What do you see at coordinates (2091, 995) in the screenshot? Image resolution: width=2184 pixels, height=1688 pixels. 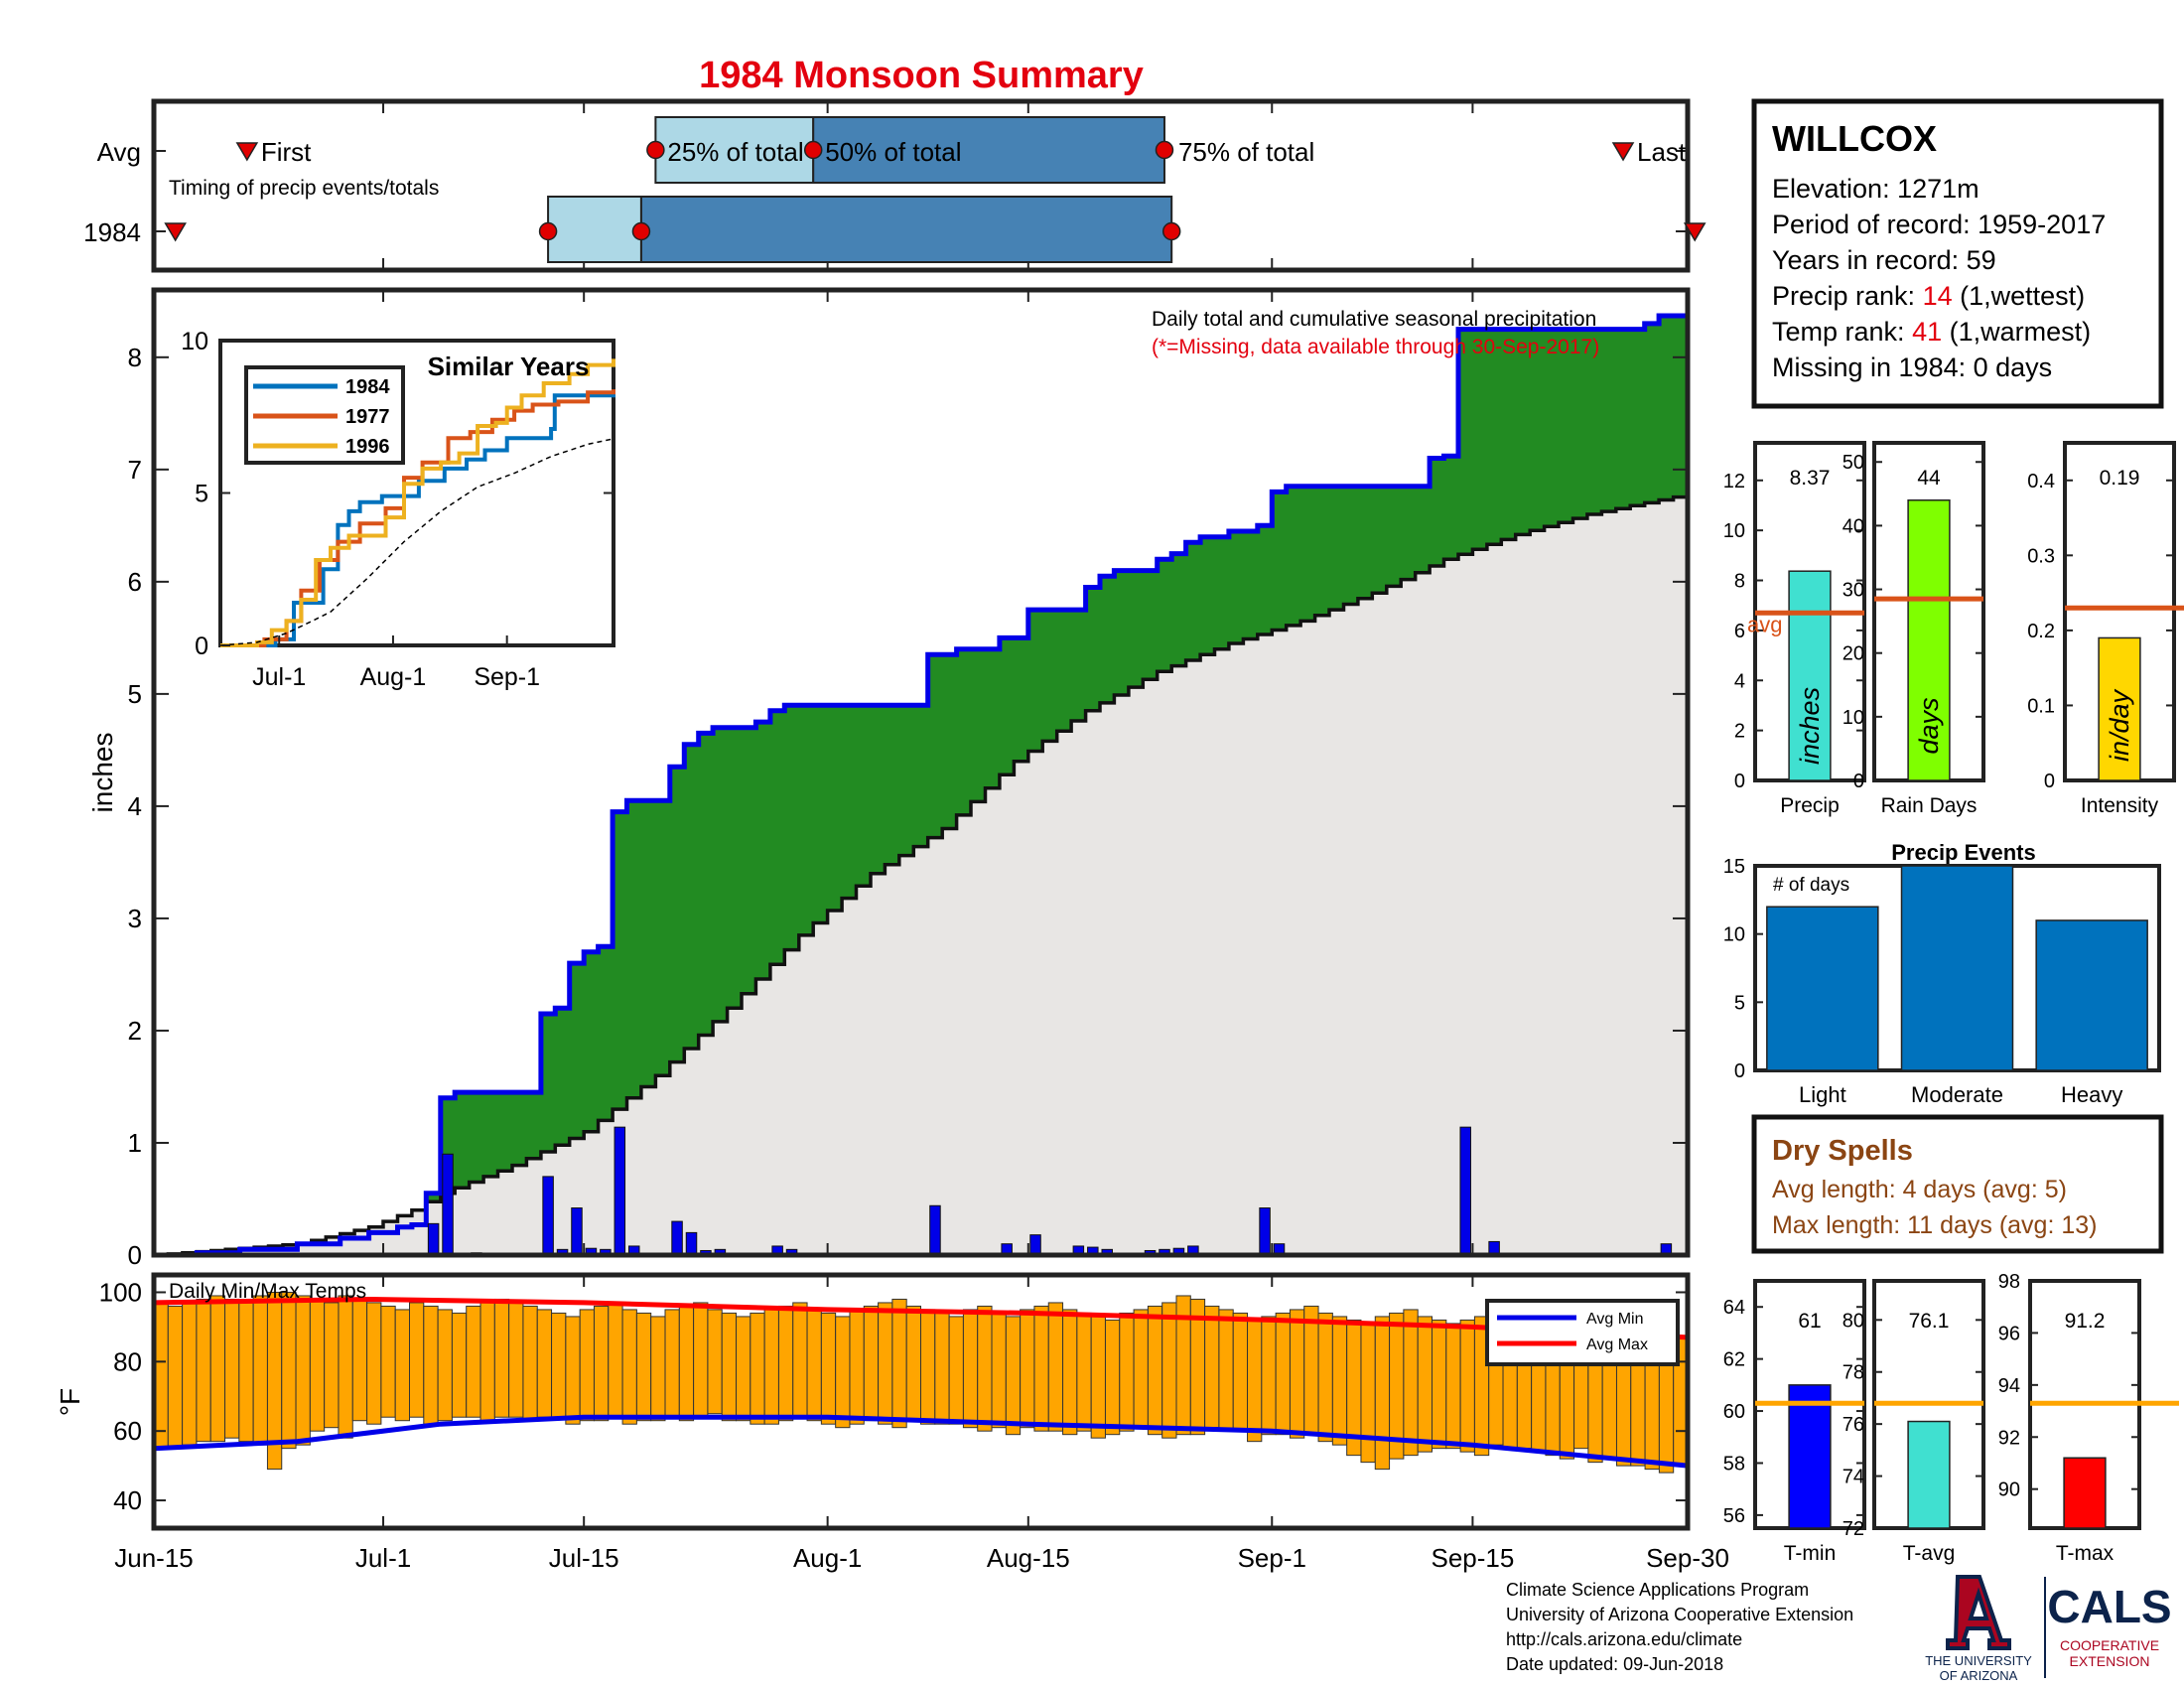 I see `event-bar-heavy` at bounding box center [2091, 995].